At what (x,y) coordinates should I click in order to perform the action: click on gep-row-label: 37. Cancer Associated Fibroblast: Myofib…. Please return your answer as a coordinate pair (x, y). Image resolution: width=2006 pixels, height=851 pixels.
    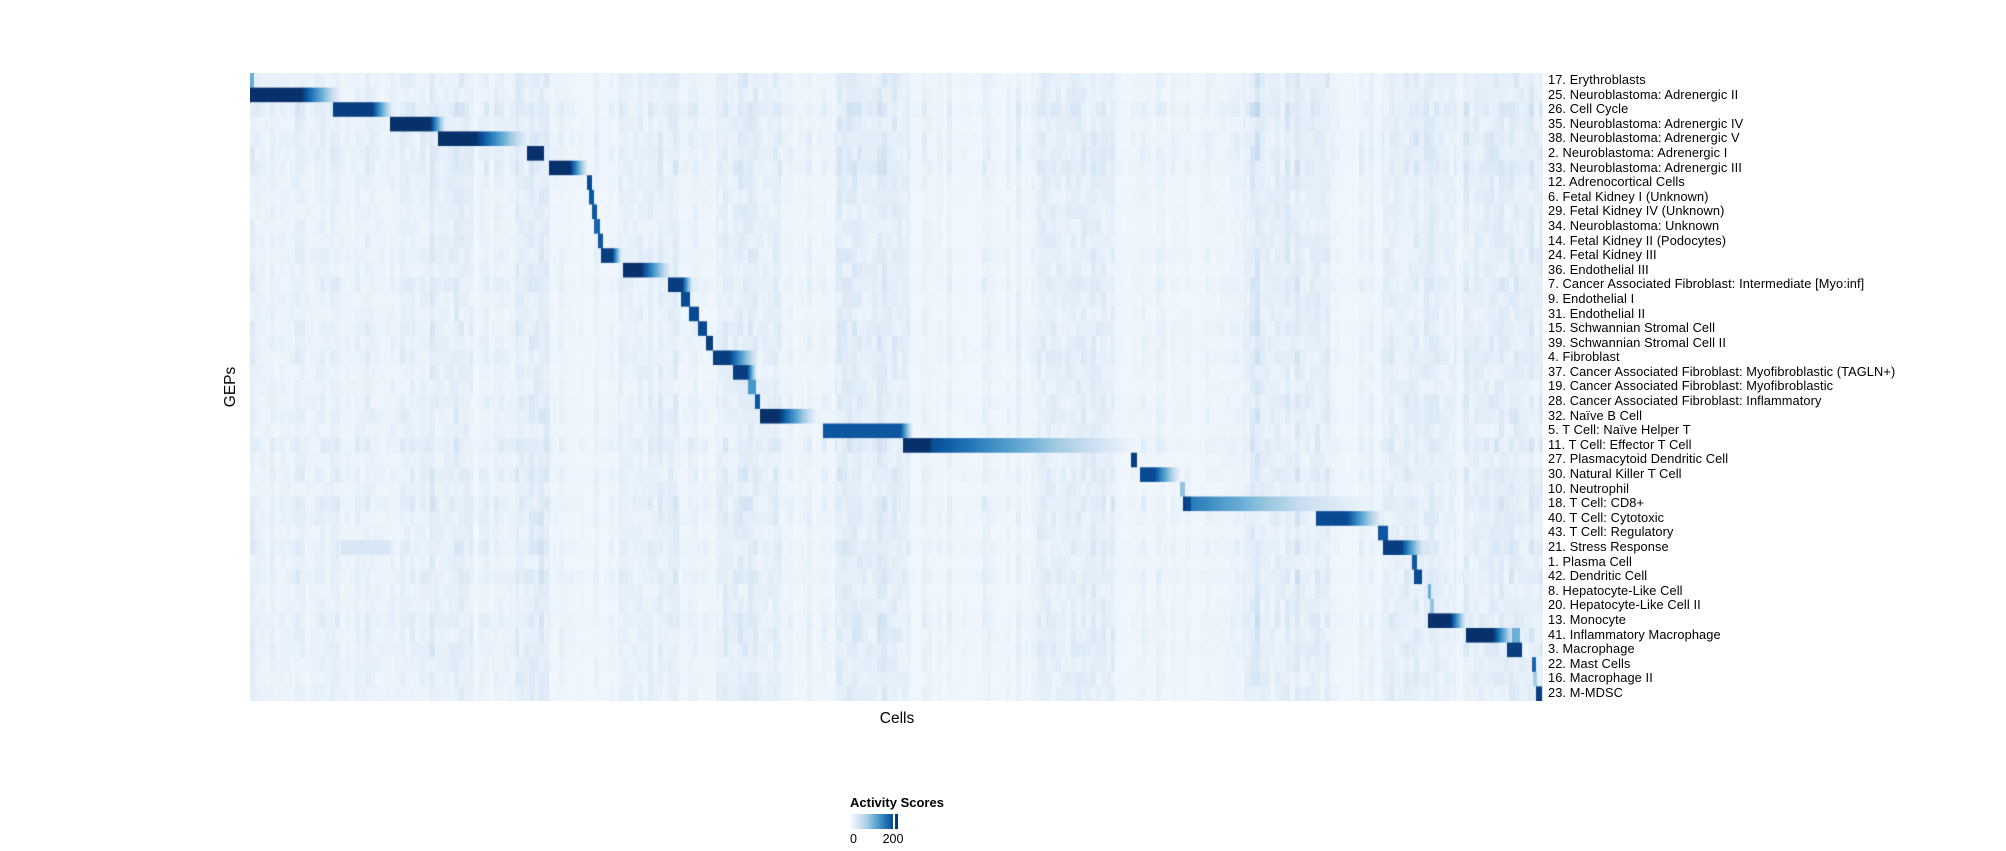
    Looking at the image, I should click on (1722, 371).